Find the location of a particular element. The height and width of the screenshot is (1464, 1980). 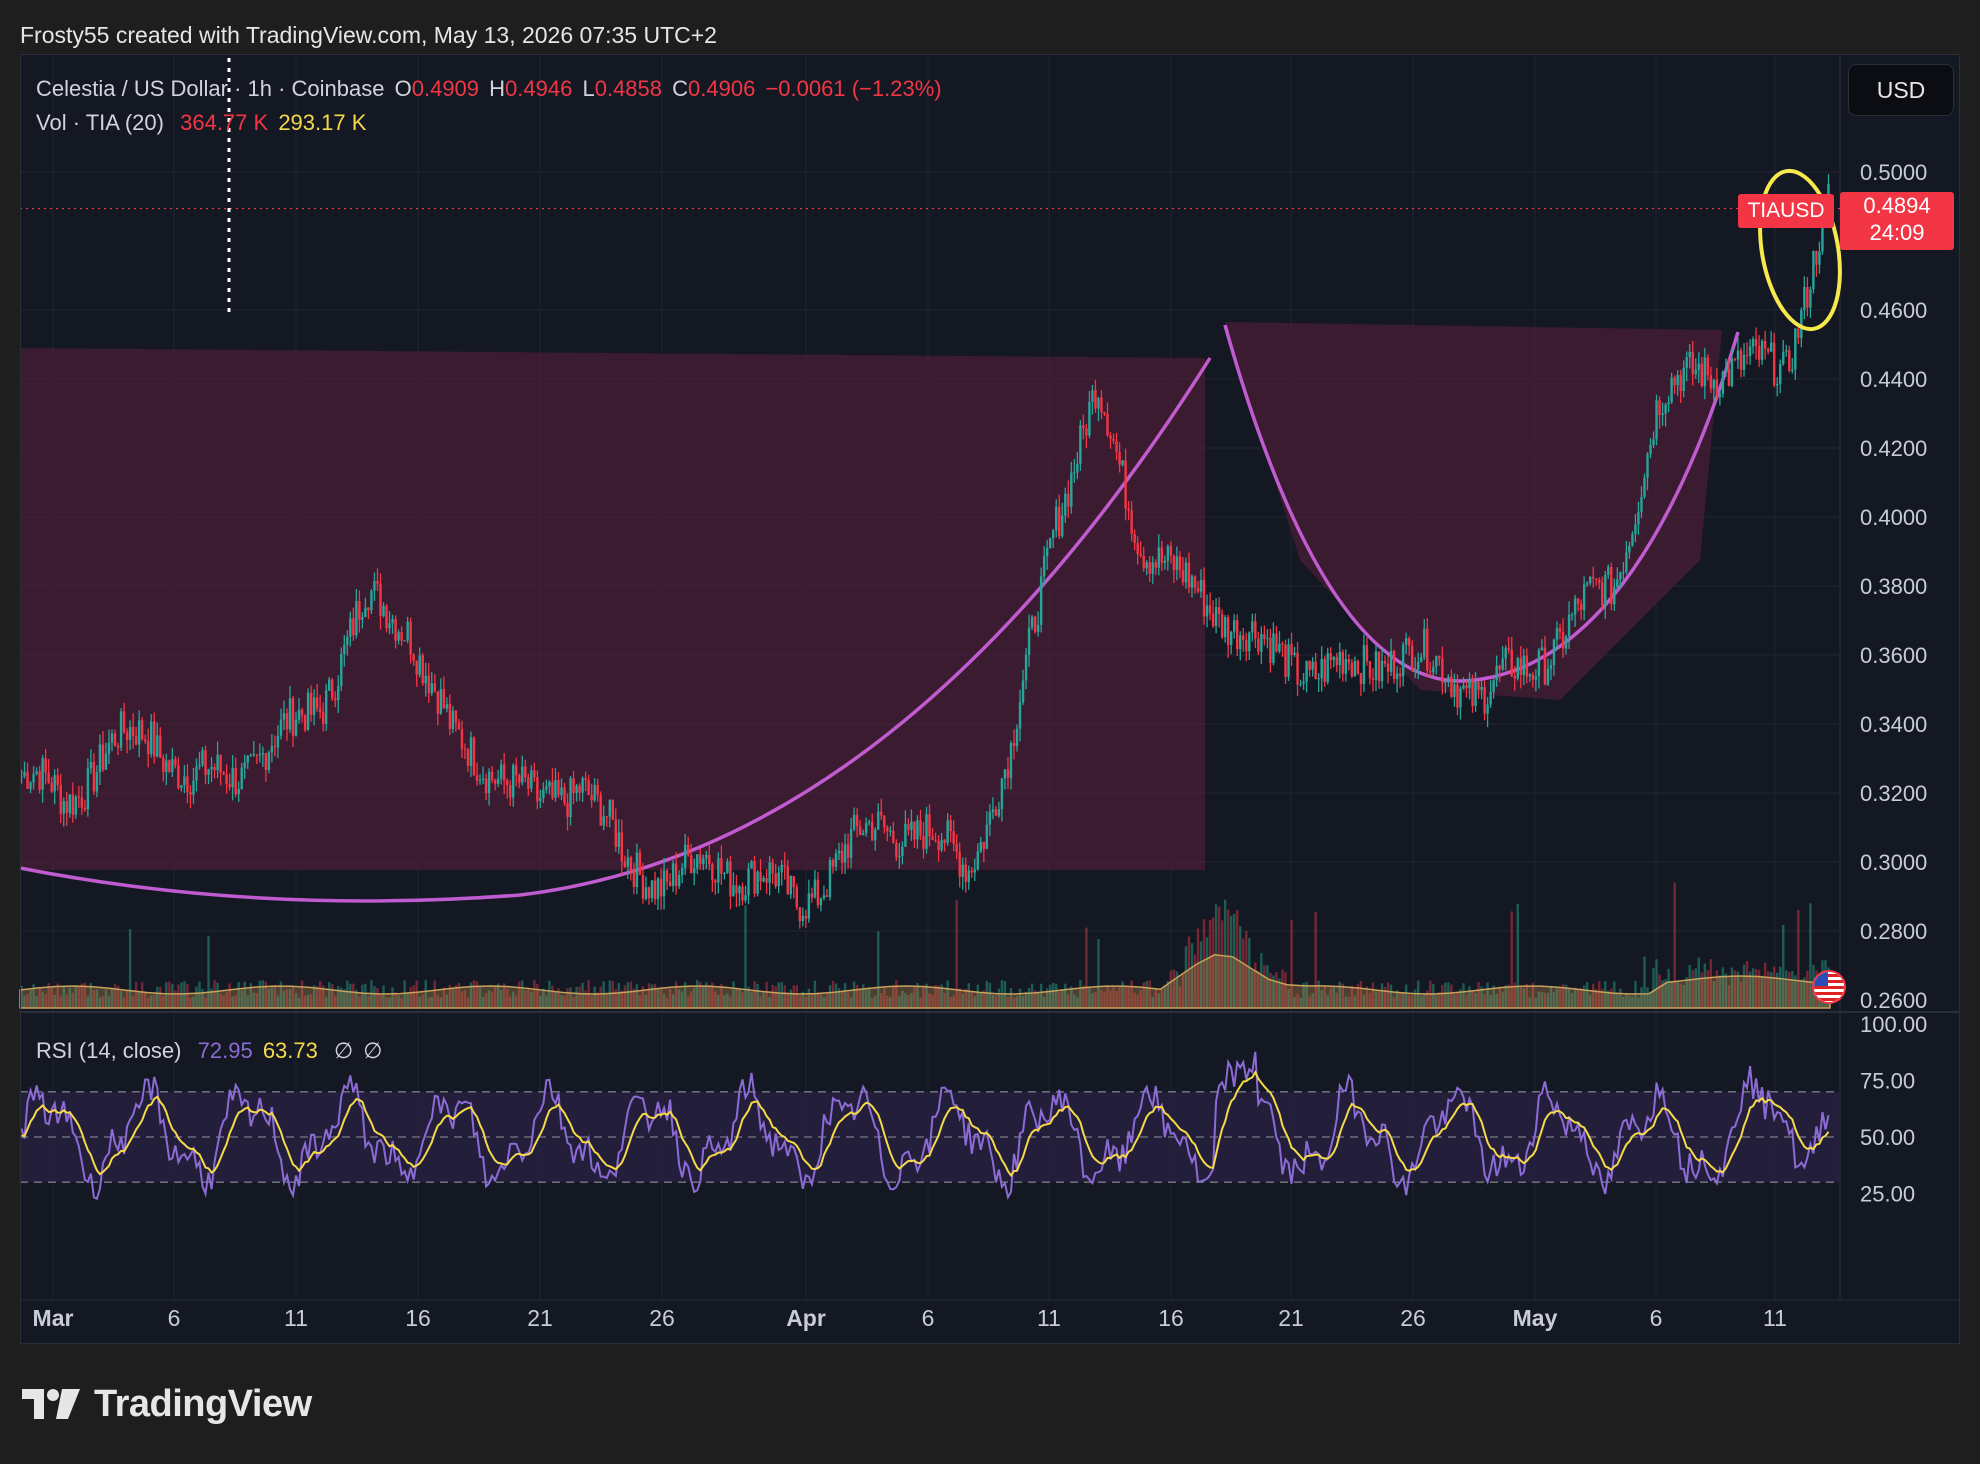

rsi-line is located at coordinates (925, 1126).